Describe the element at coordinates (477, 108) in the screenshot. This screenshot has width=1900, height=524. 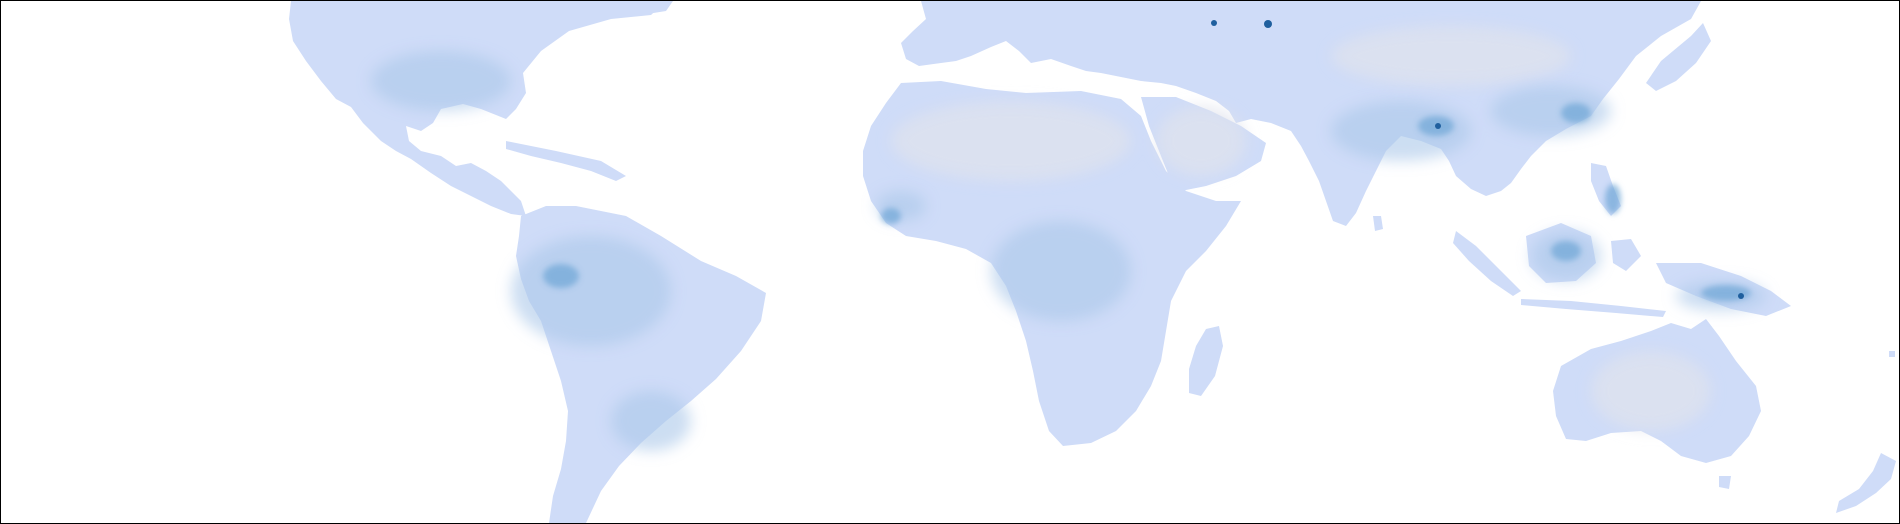
I see `north-america` at that location.